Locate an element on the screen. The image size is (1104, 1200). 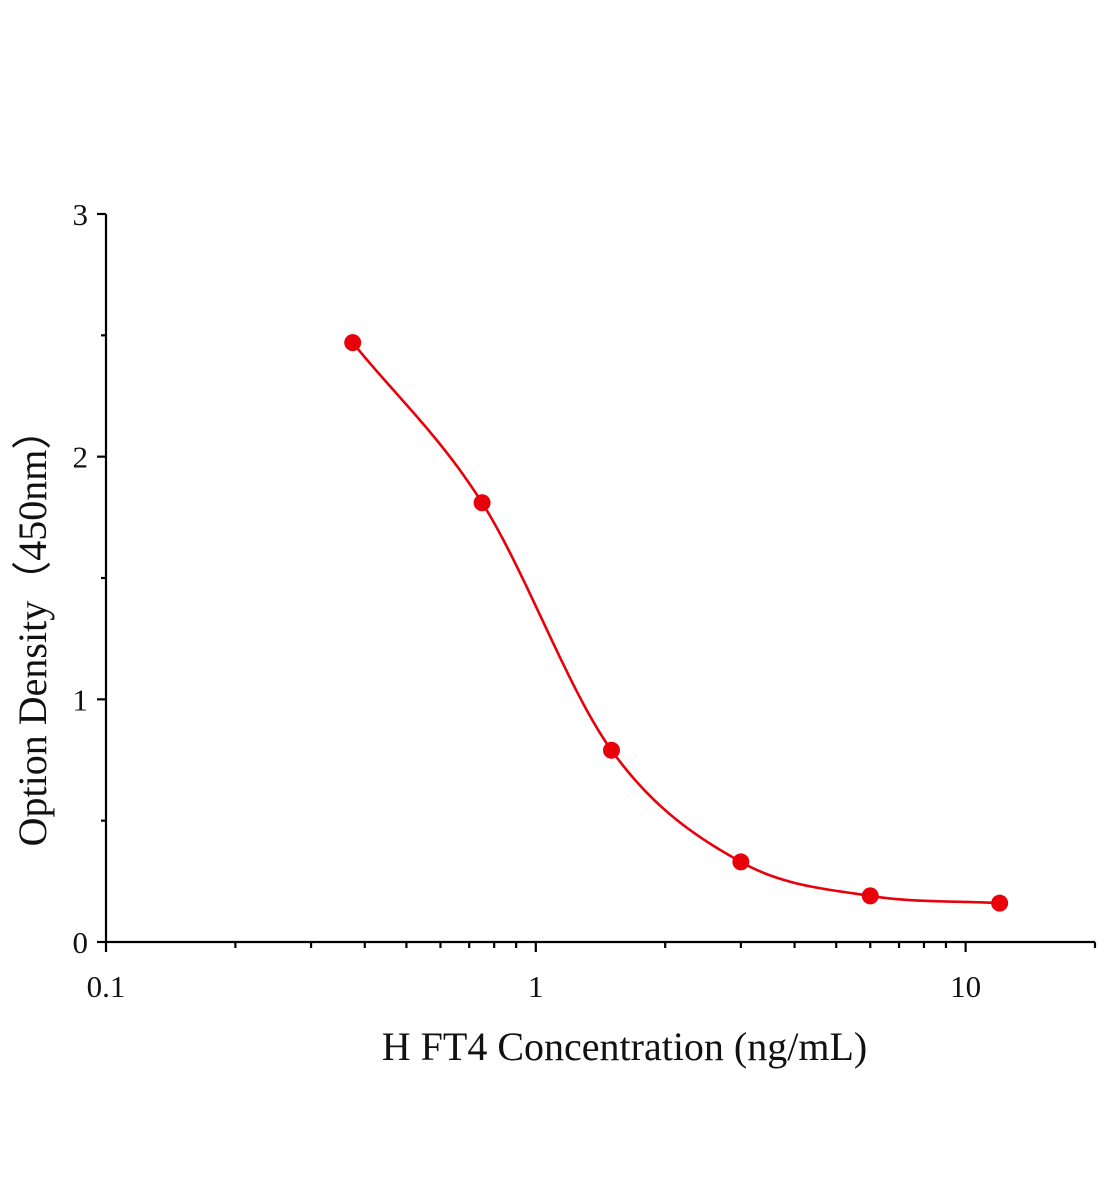
x-tick-label: 10 is located at coordinates (965, 986).